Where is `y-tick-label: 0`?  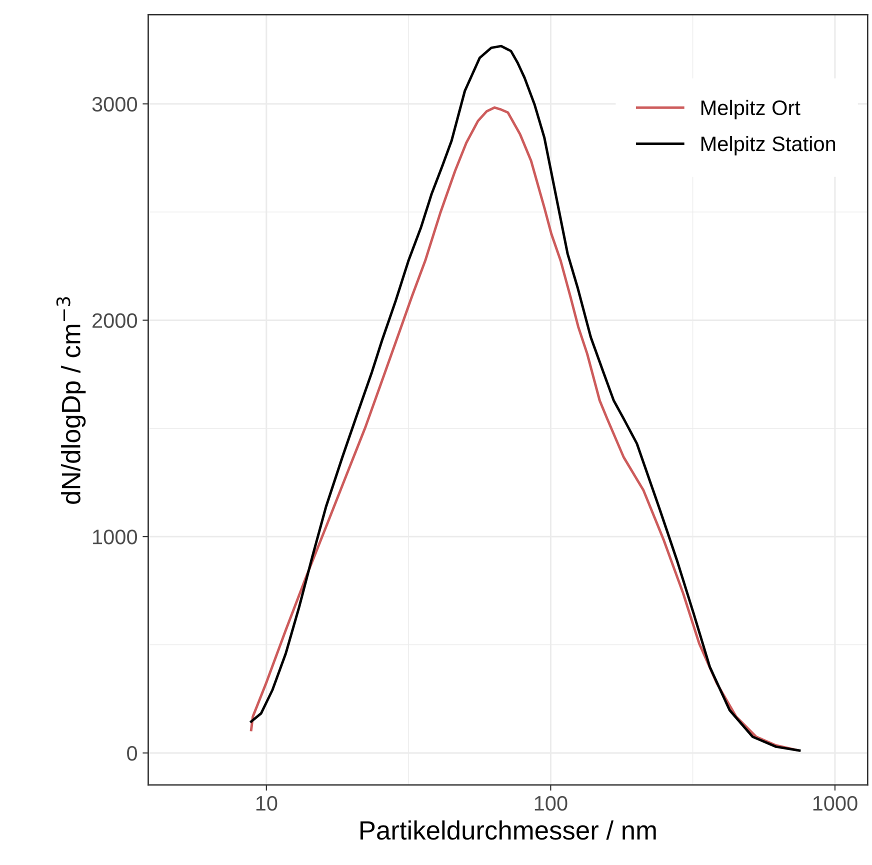
y-tick-label: 0 is located at coordinates (132, 753).